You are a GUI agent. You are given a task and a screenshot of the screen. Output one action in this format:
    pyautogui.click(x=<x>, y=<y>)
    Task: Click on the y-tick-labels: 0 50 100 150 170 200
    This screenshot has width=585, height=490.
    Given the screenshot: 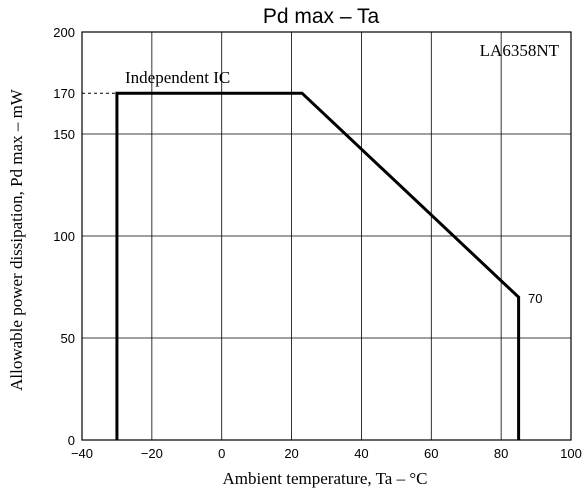 What is the action you would take?
    pyautogui.click(x=64, y=236)
    